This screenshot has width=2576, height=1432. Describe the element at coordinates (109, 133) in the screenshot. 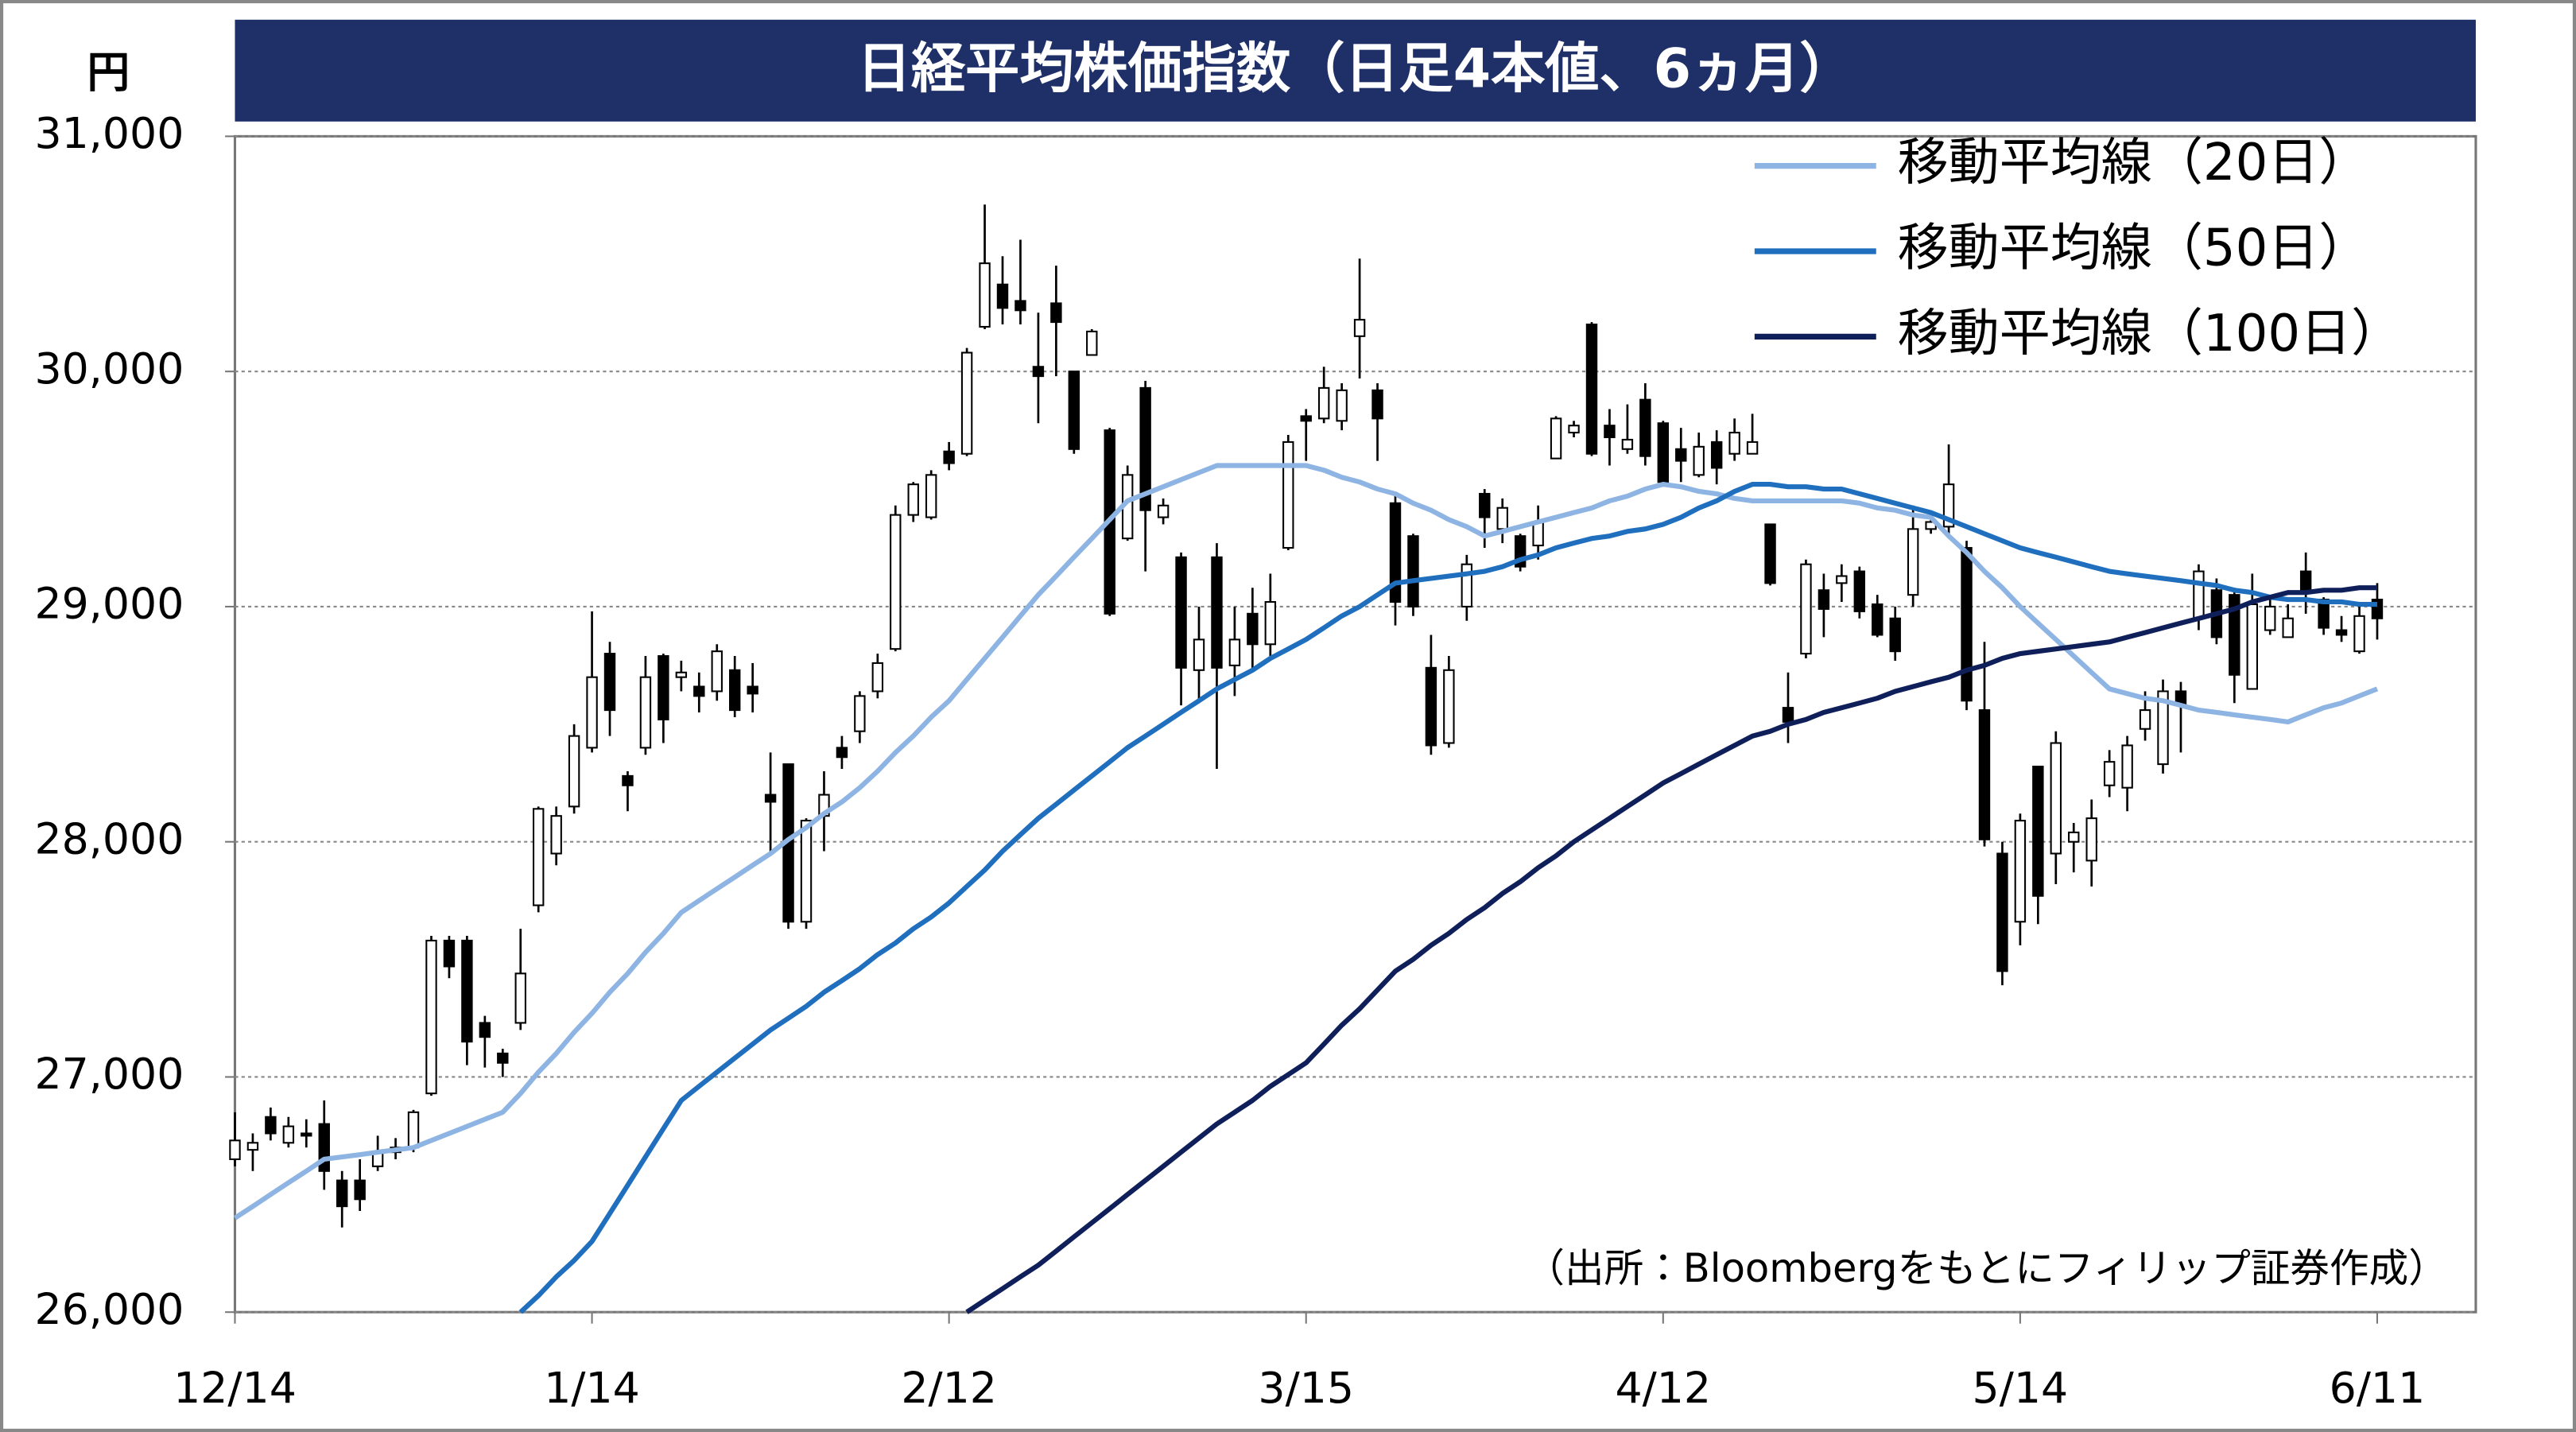

I see `y-tick-label: 31,000` at that location.